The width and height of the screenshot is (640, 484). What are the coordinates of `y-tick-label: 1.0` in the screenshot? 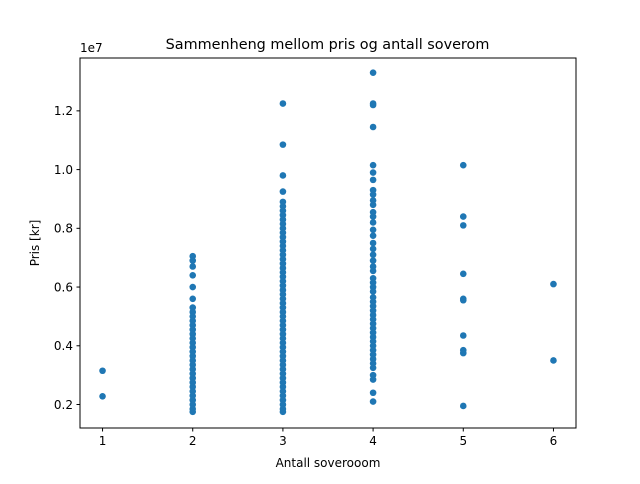 It's located at (63, 170).